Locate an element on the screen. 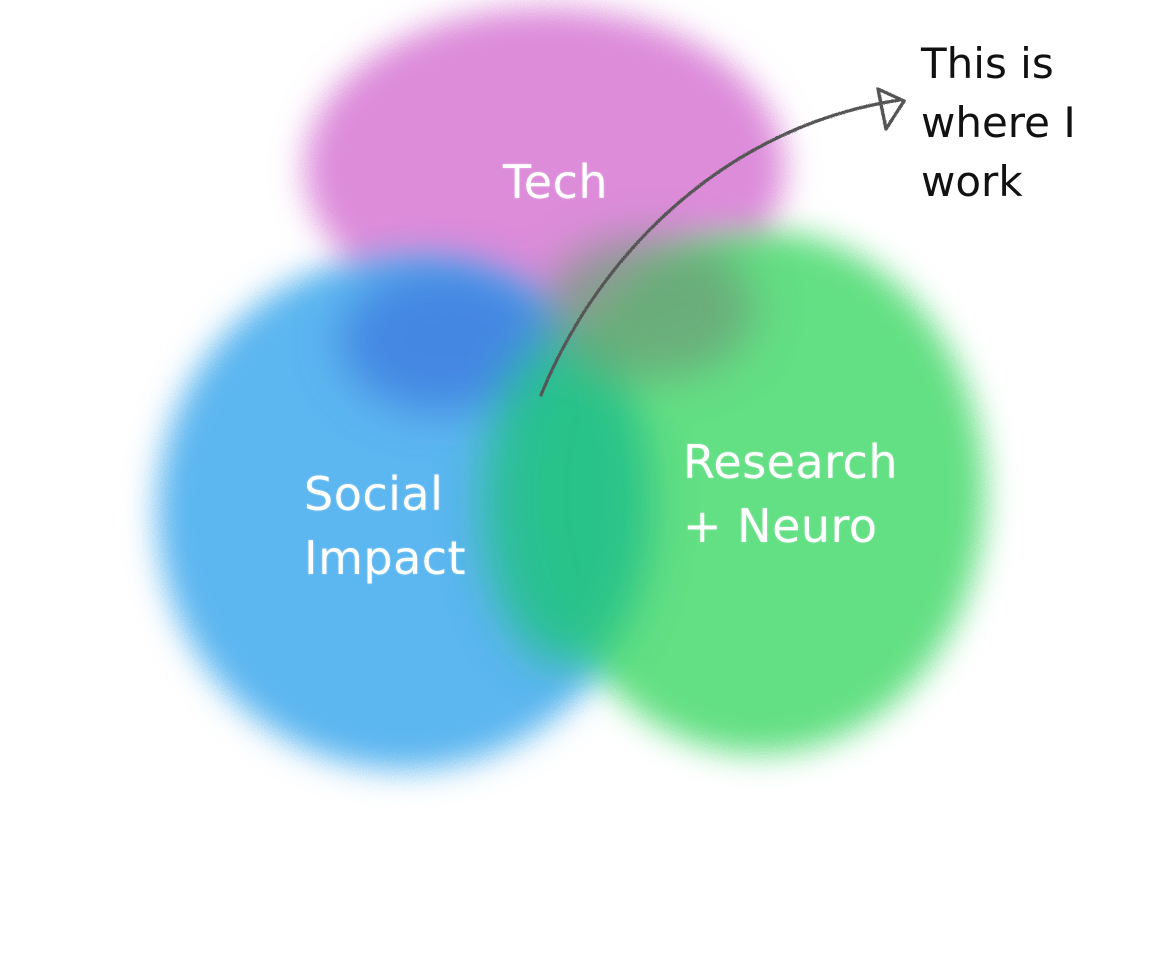 The width and height of the screenshot is (1164, 966). social-impact-label-line-2: Impact is located at coordinates (385, 558).